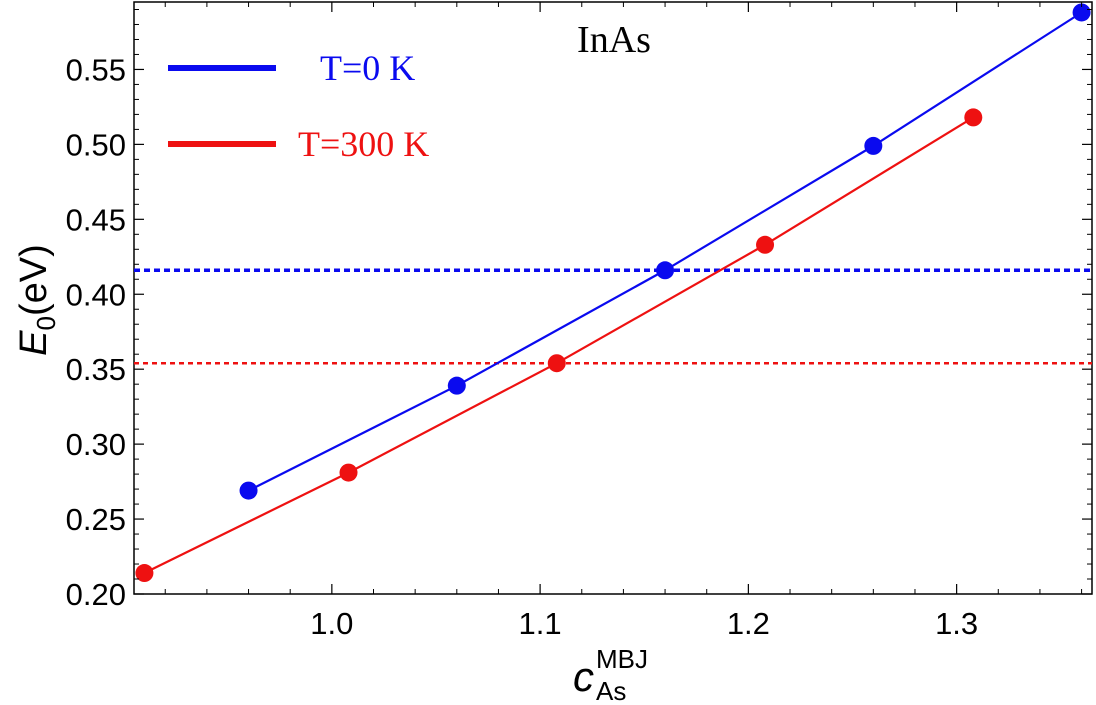 Image resolution: width=1096 pixels, height=705 pixels. Describe the element at coordinates (611, 690) in the screenshot. I see `x-axis-label-sub: As` at that location.